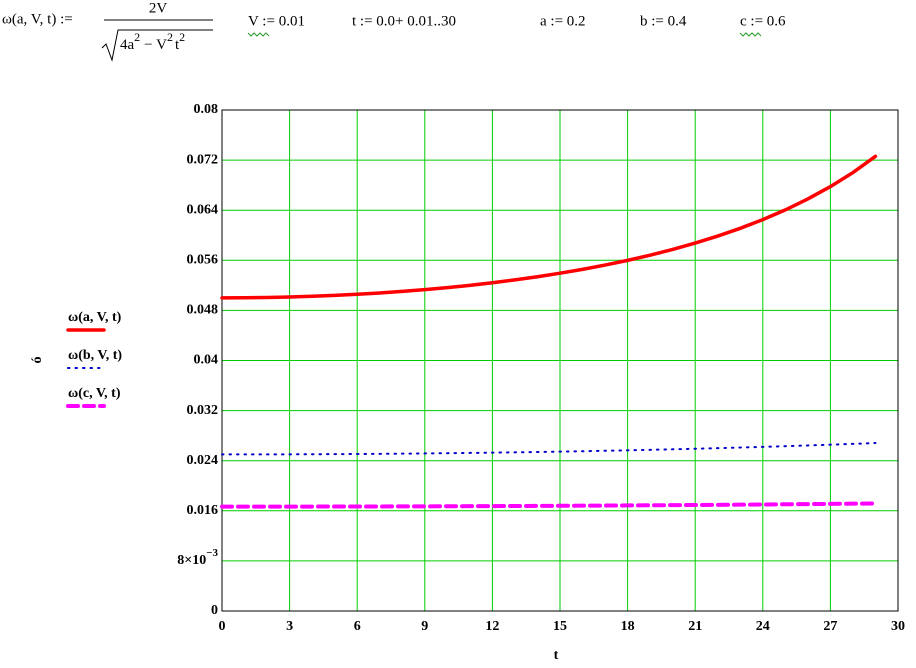 The height and width of the screenshot is (668, 916). What do you see at coordinates (203, 310) in the screenshot?
I see `y-tick-label: 0.048` at bounding box center [203, 310].